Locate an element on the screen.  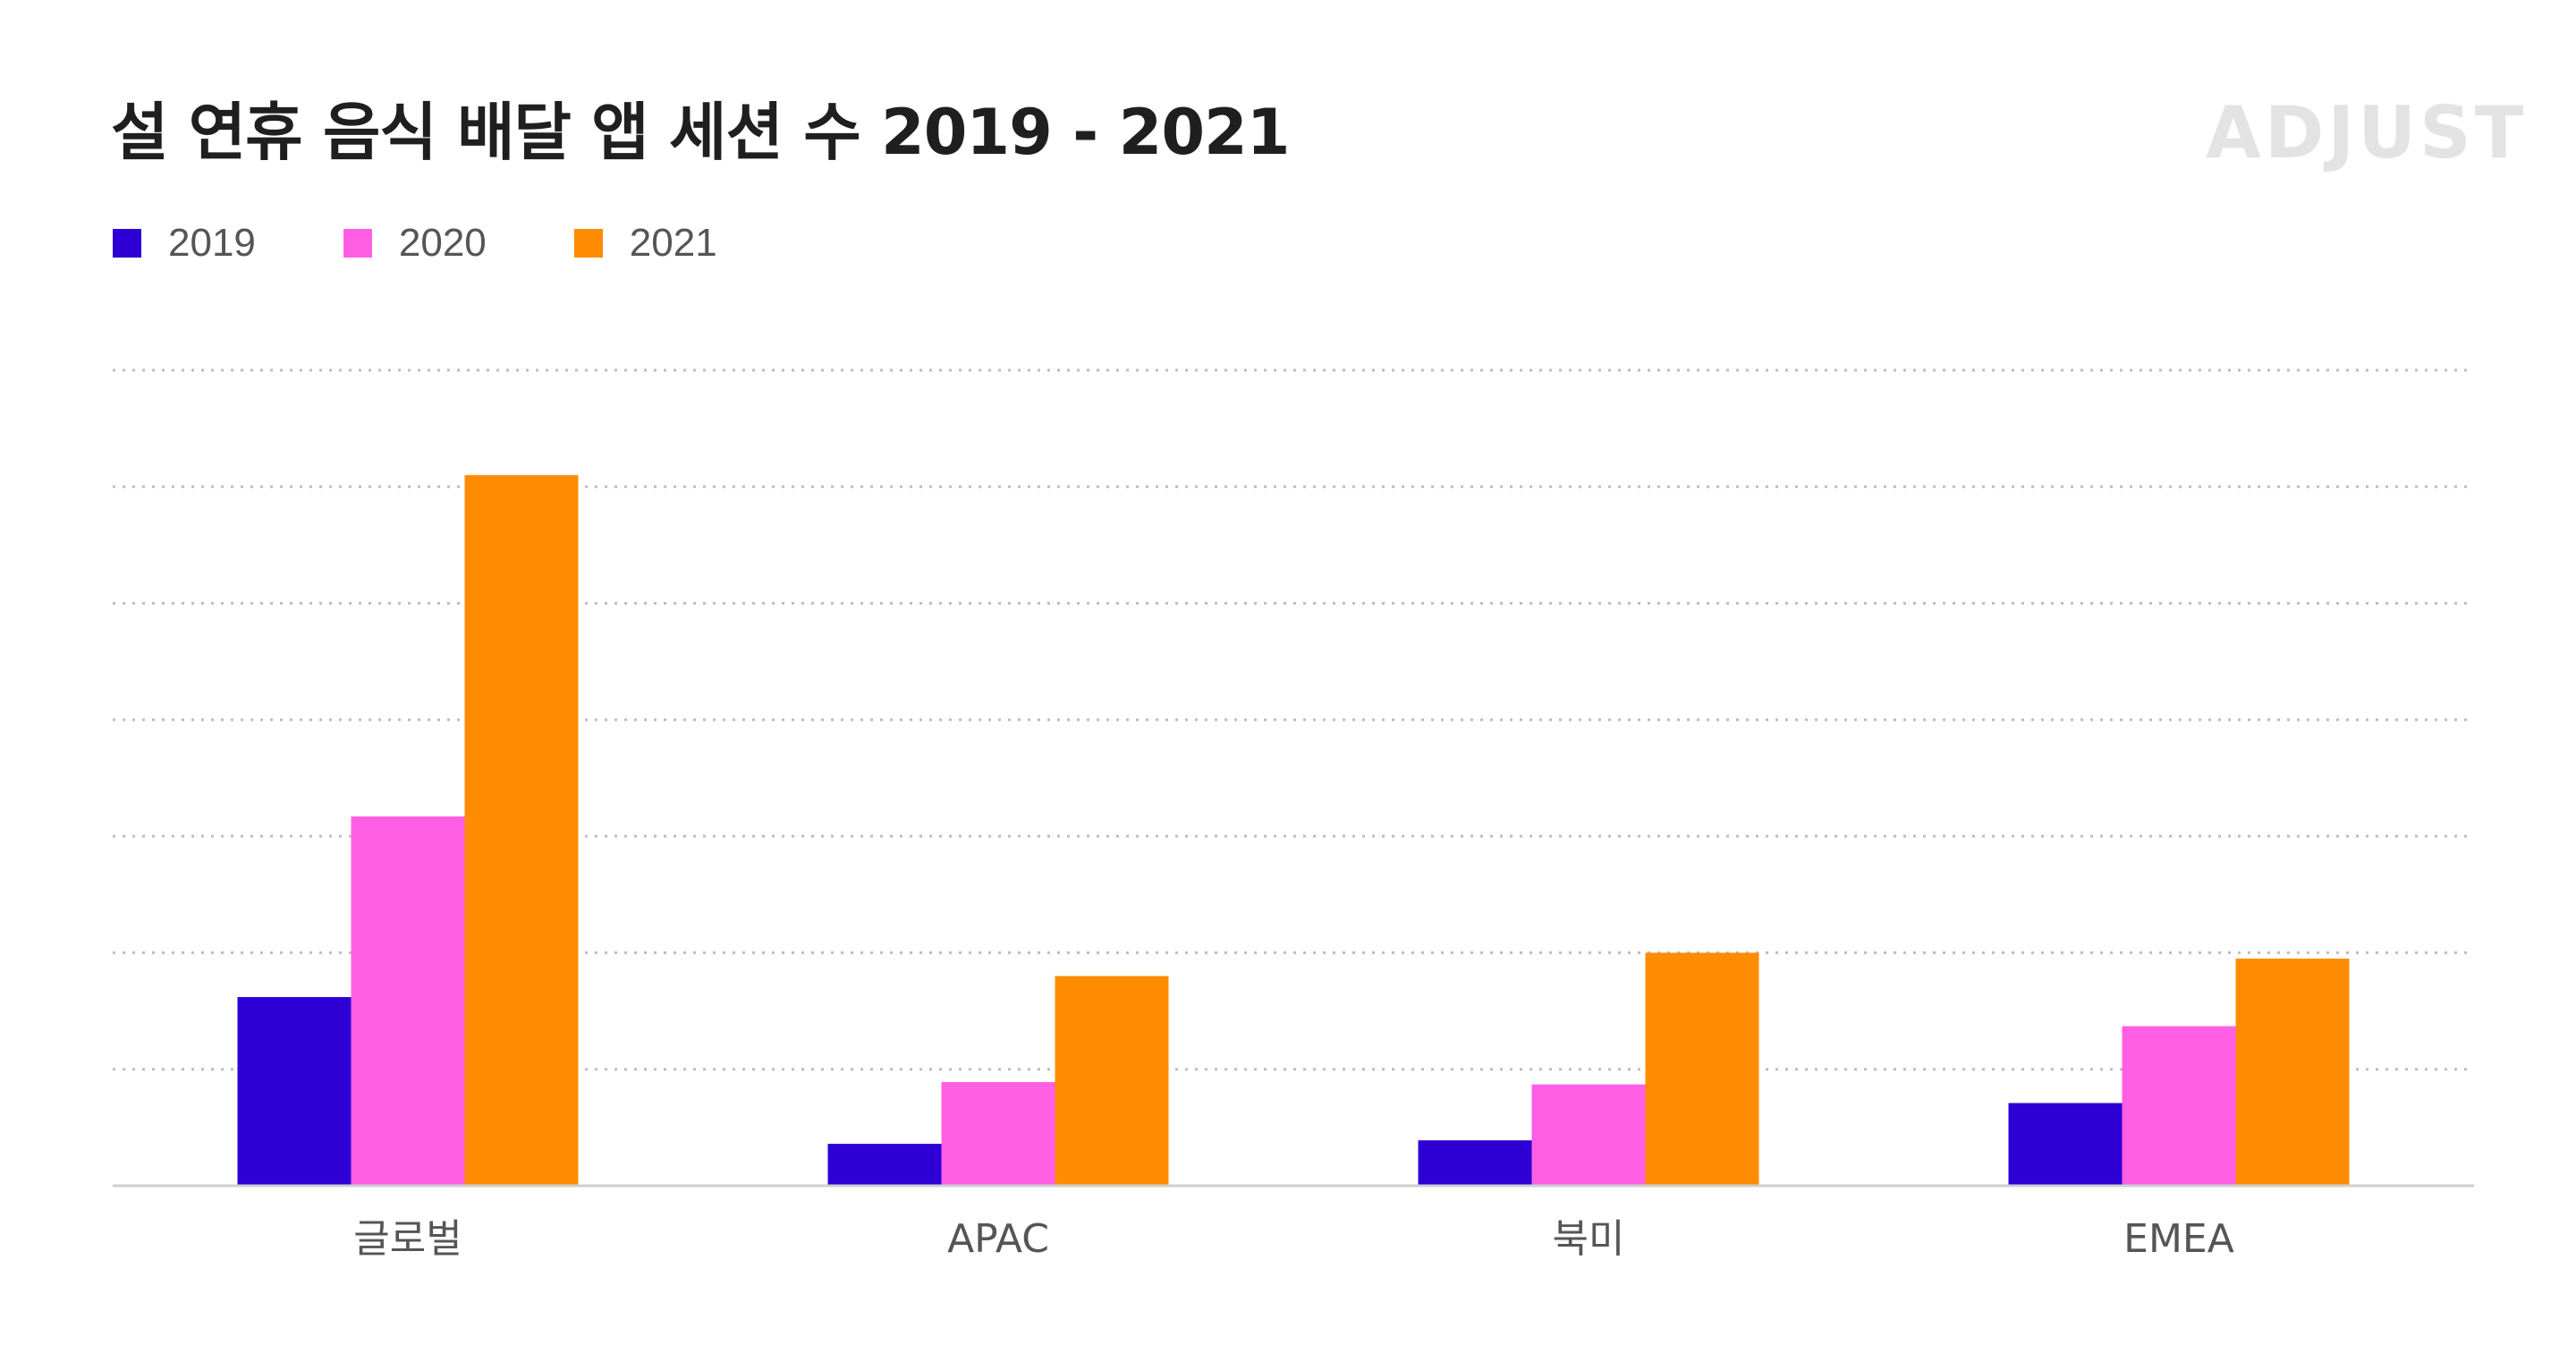
legend-label-2021: 2021 is located at coordinates (673, 243).